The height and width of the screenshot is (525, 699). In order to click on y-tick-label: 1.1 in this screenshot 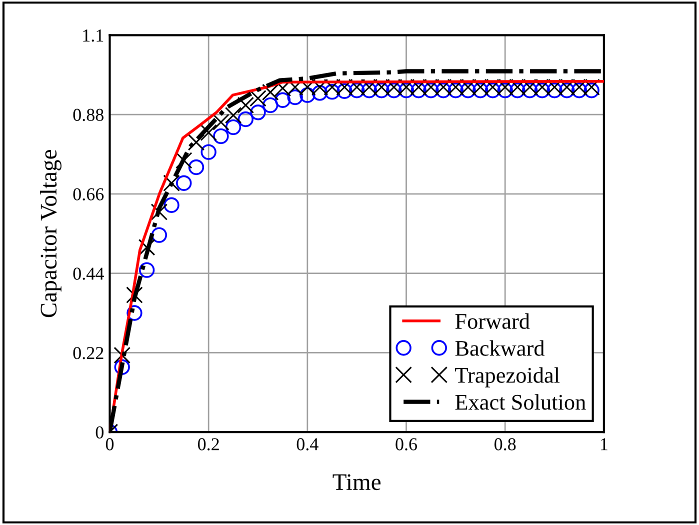, I will do `click(93, 36)`.